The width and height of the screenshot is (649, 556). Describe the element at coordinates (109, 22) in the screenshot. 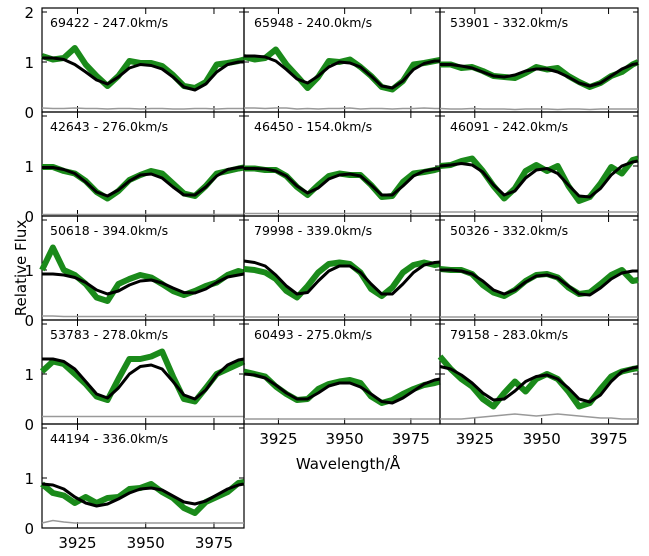

I see `panel-title: 69422 - 247.0km/s` at that location.